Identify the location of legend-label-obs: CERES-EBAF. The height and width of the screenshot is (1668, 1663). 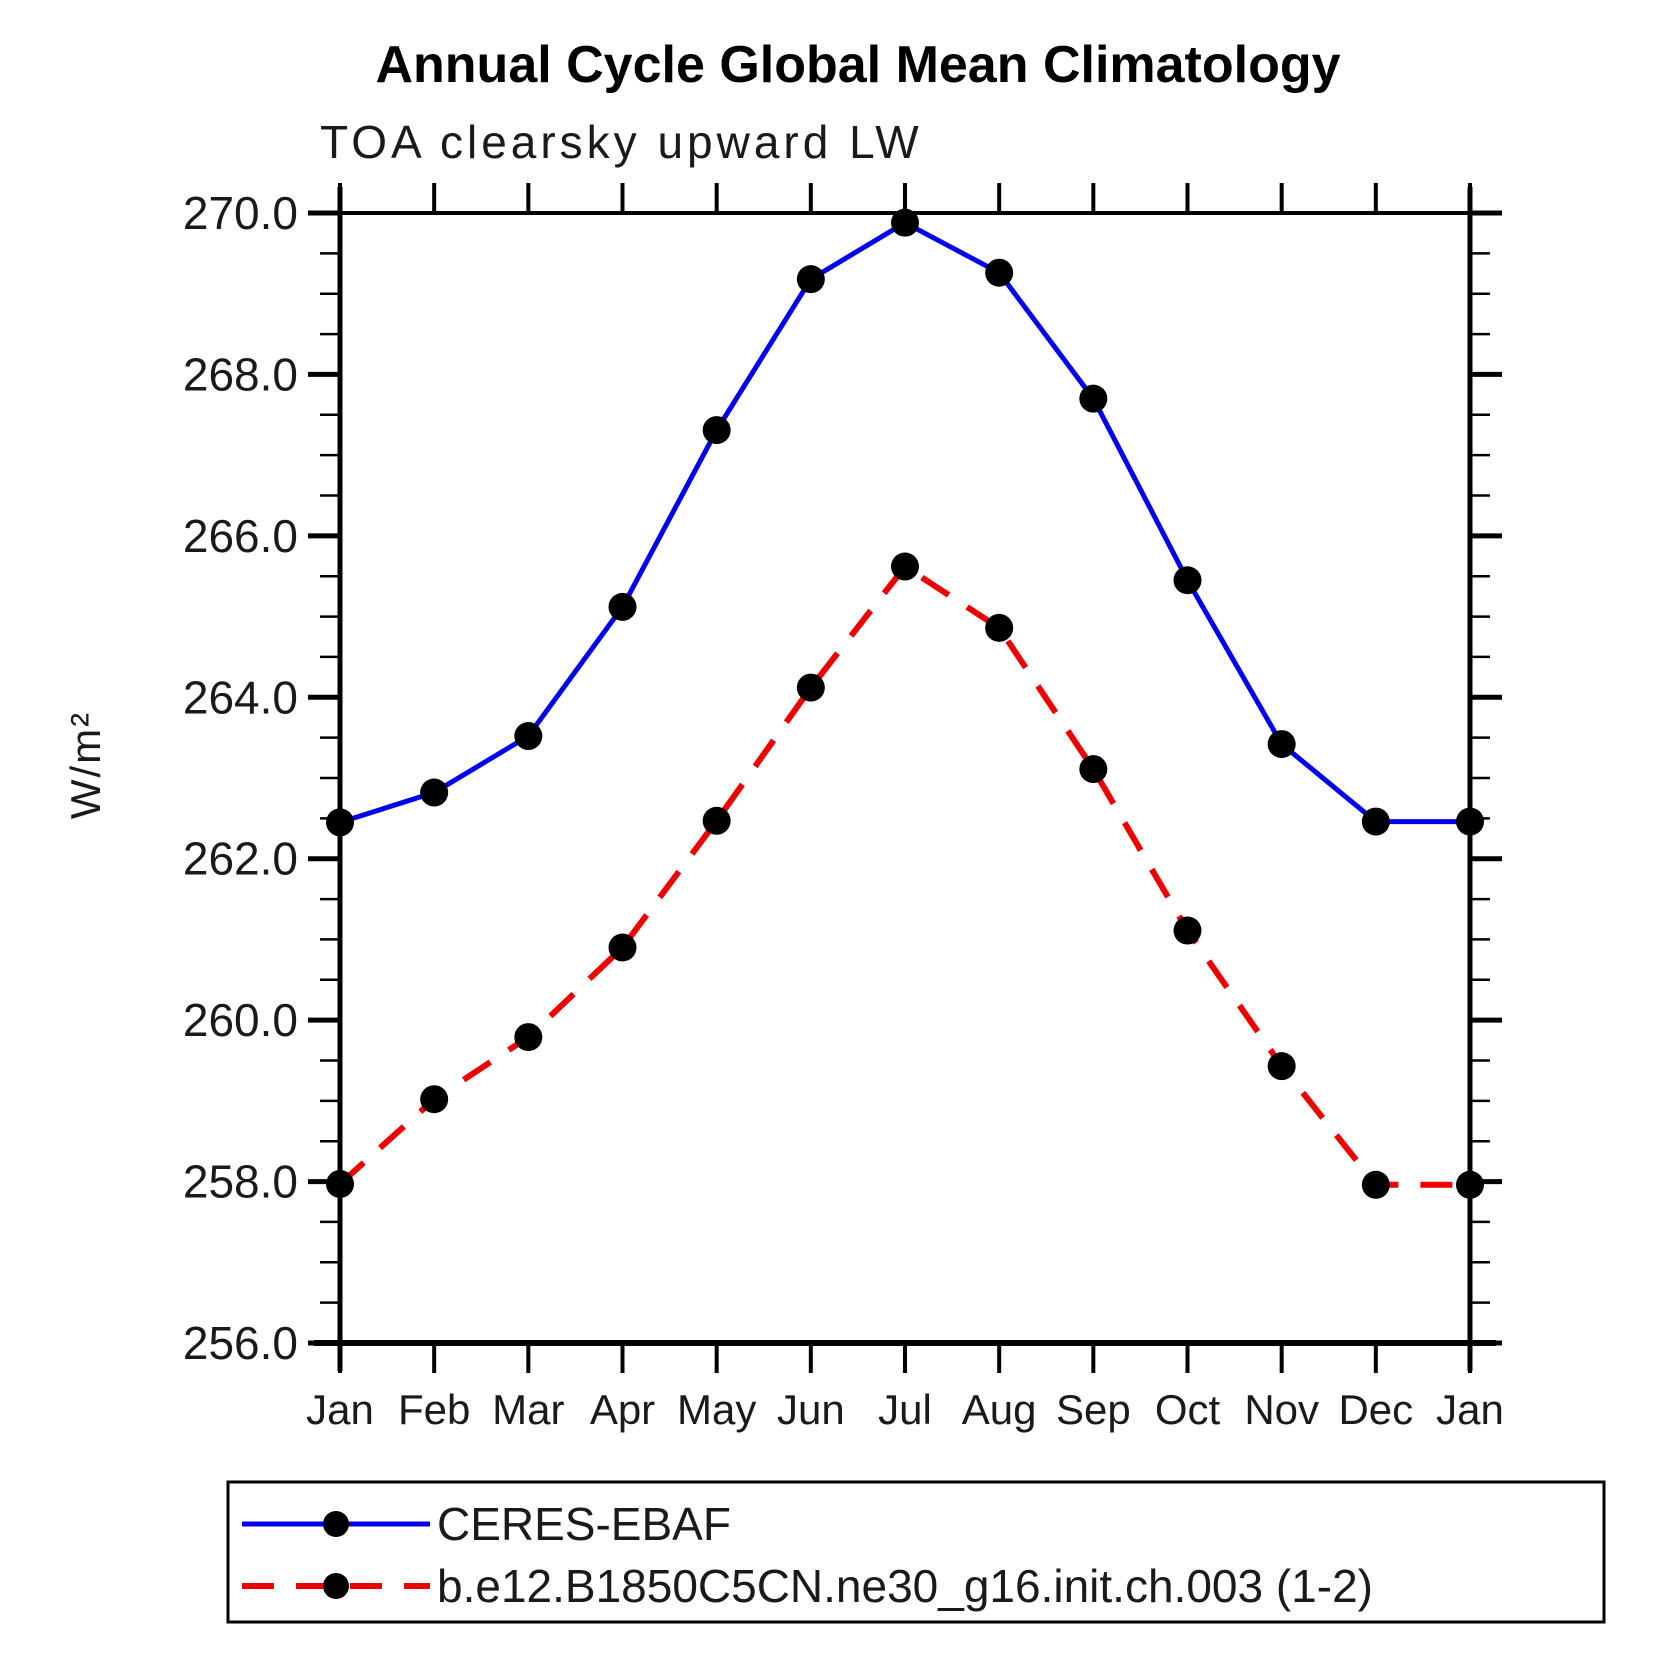
(584, 1524).